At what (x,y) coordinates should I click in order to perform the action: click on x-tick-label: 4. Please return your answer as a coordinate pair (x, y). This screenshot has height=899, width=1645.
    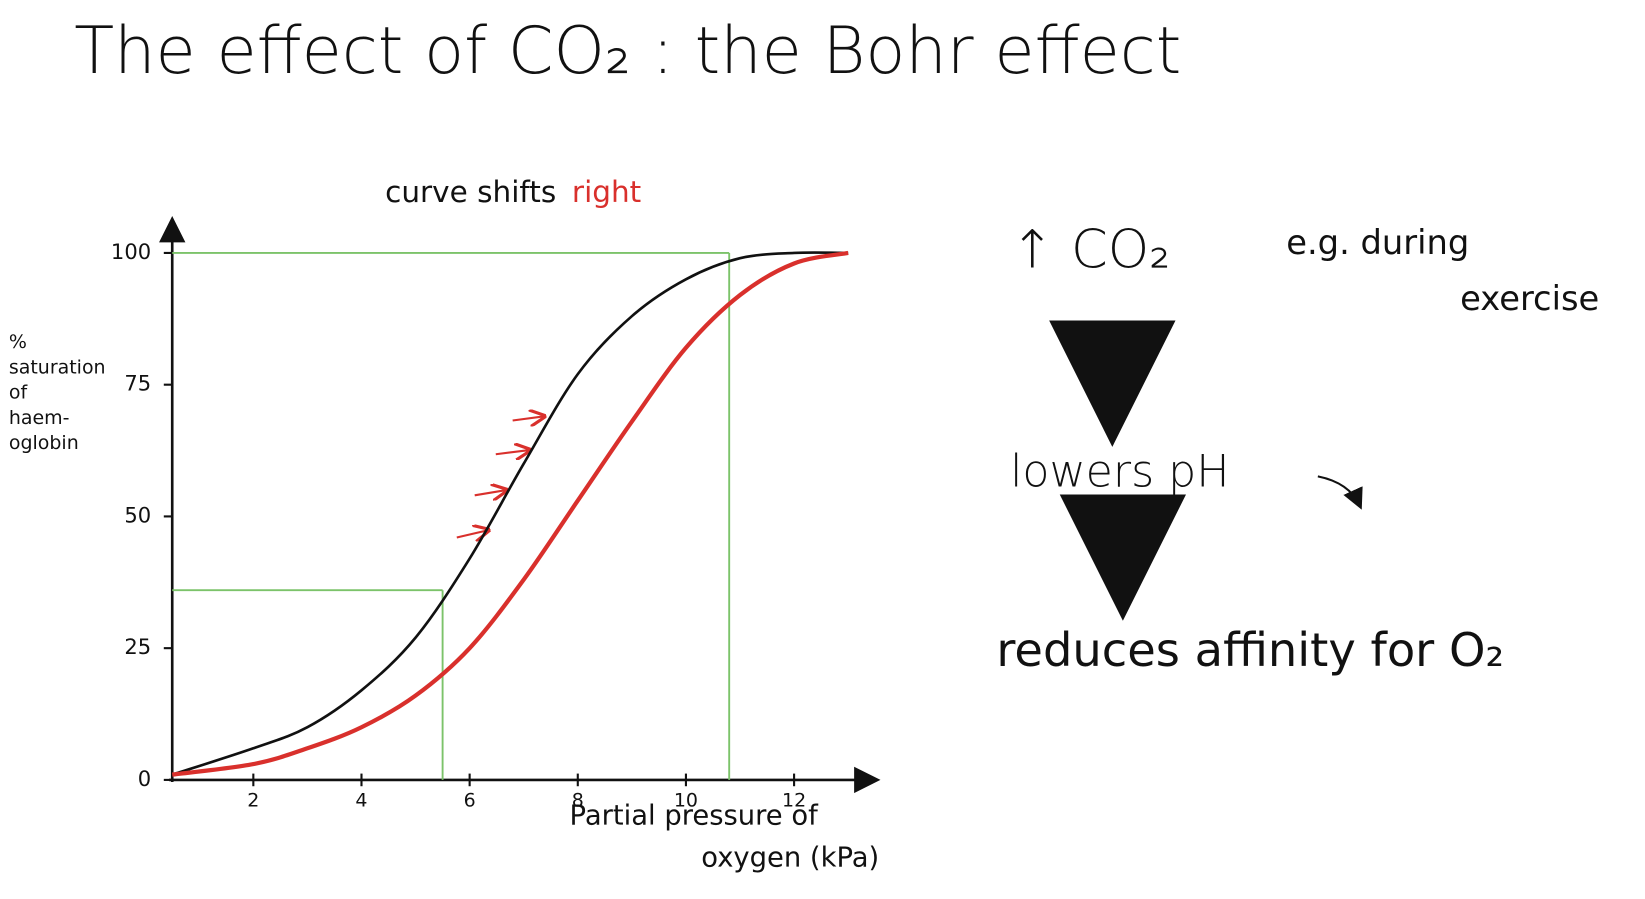
    Looking at the image, I should click on (361, 800).